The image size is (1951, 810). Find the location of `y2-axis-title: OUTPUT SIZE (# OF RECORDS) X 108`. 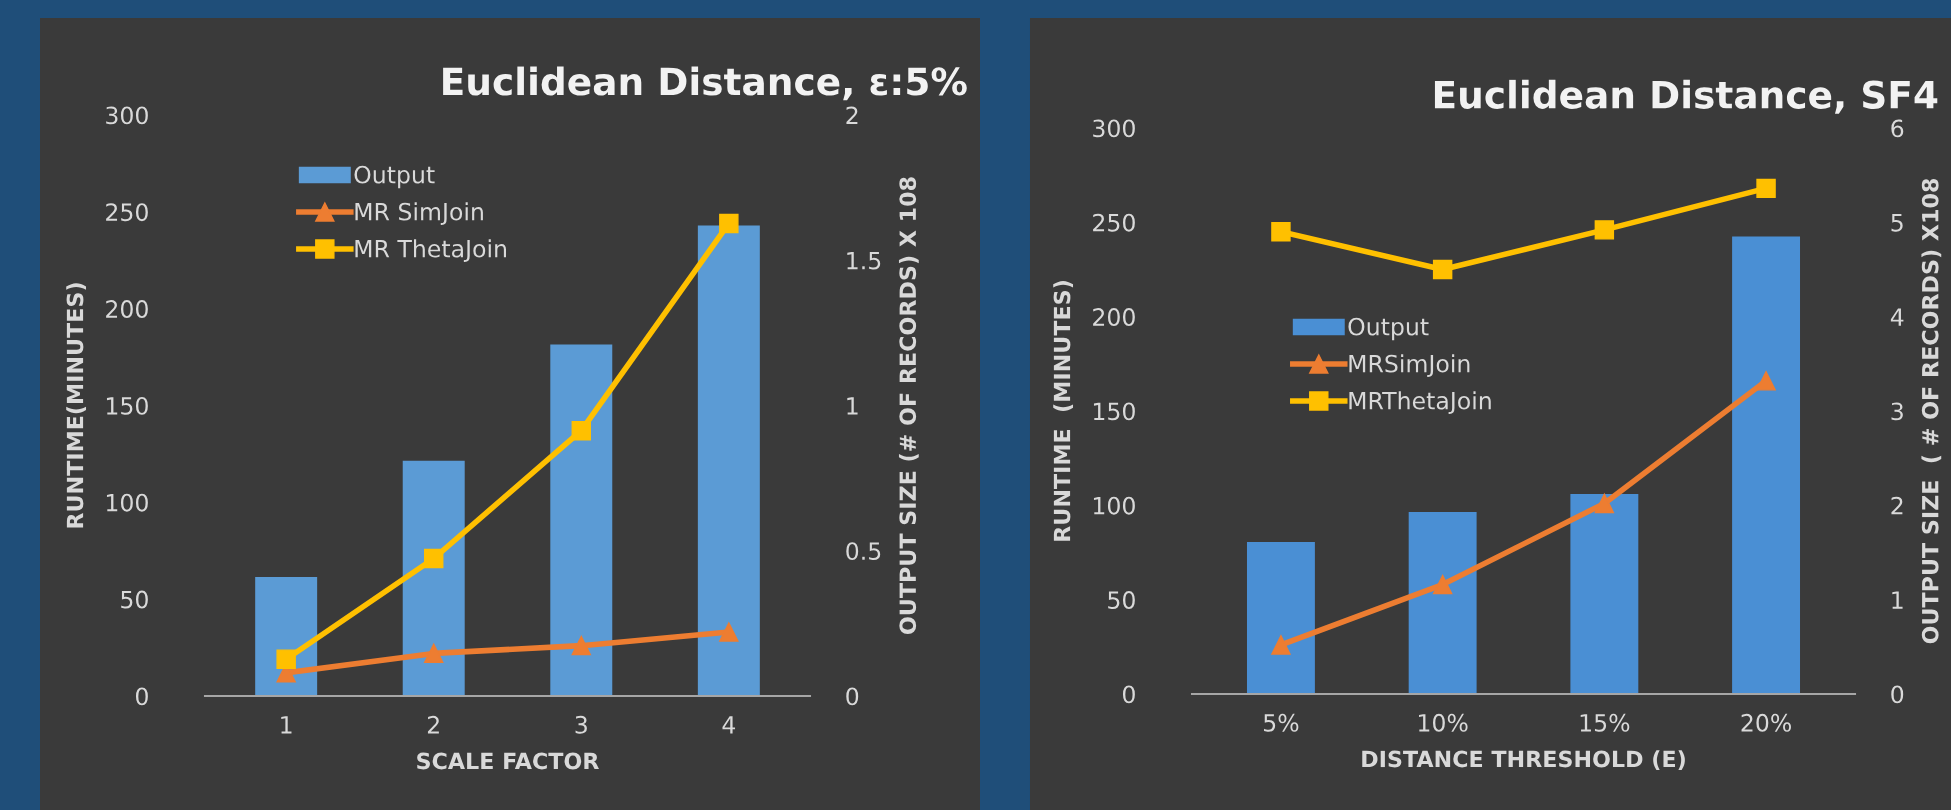

y2-axis-title: OUTPUT SIZE (# OF RECORDS) X 108 is located at coordinates (908, 405).